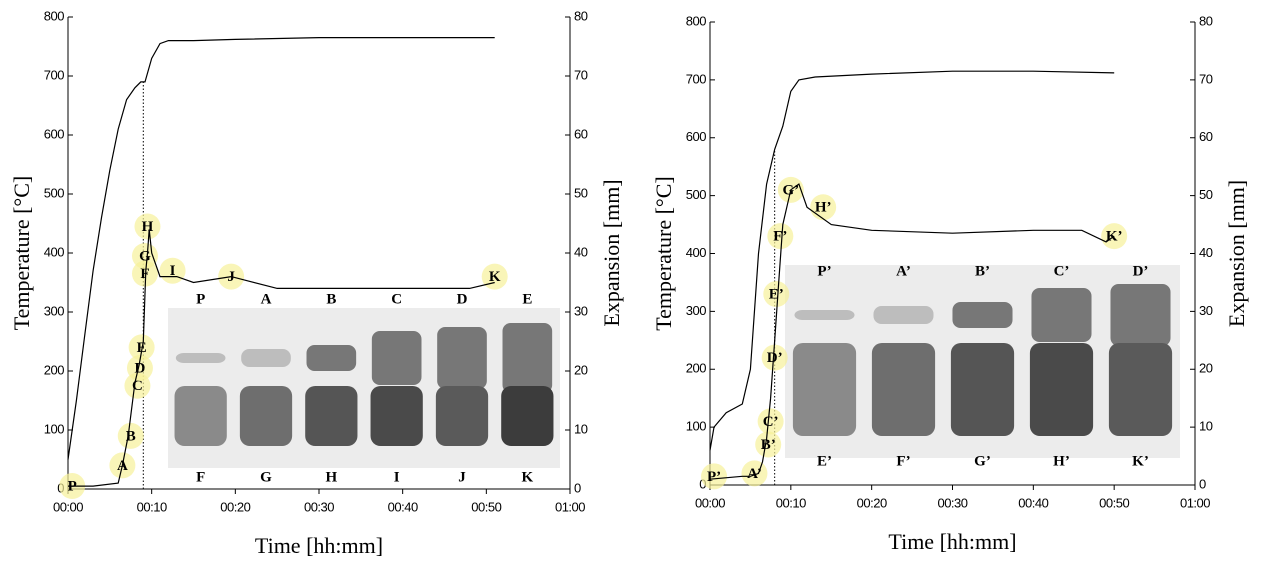 Image resolution: width=1265 pixels, height=567 pixels. What do you see at coordinates (235, 506) in the screenshot?
I see `x-tick-label: 00:20` at bounding box center [235, 506].